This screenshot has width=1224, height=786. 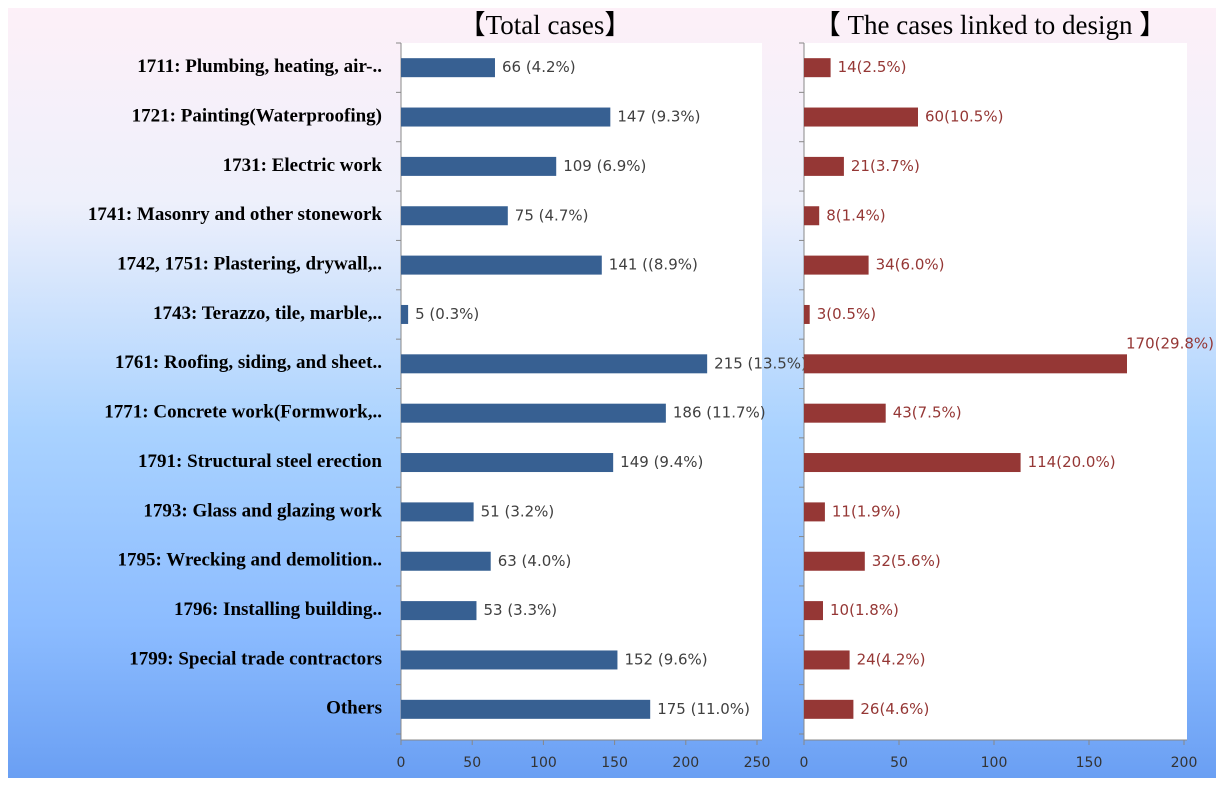 I want to click on value-label: 75 (4.7%), so click(x=552, y=215).